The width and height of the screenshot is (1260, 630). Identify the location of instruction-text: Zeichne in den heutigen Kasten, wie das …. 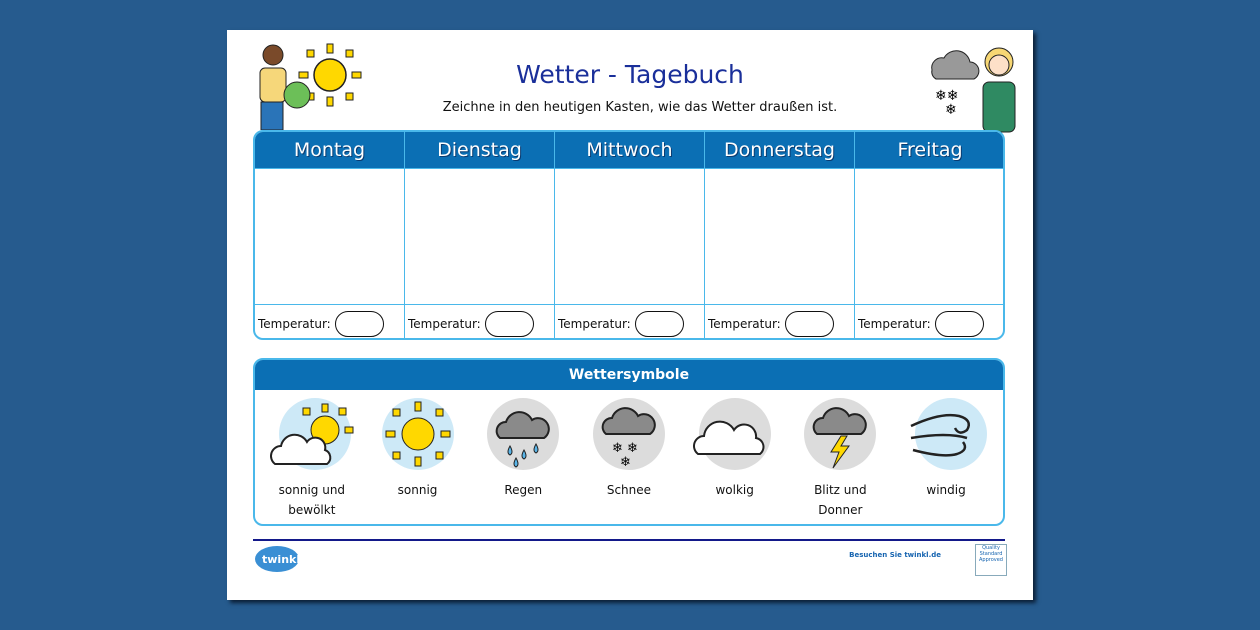
(640, 107).